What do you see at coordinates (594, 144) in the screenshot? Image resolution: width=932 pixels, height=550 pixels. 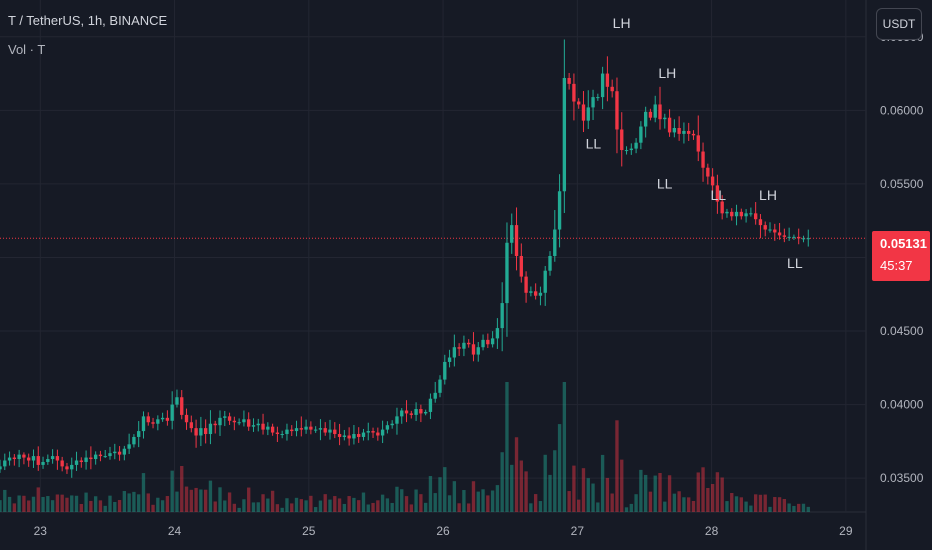 I see `annotation-label: LL` at bounding box center [594, 144].